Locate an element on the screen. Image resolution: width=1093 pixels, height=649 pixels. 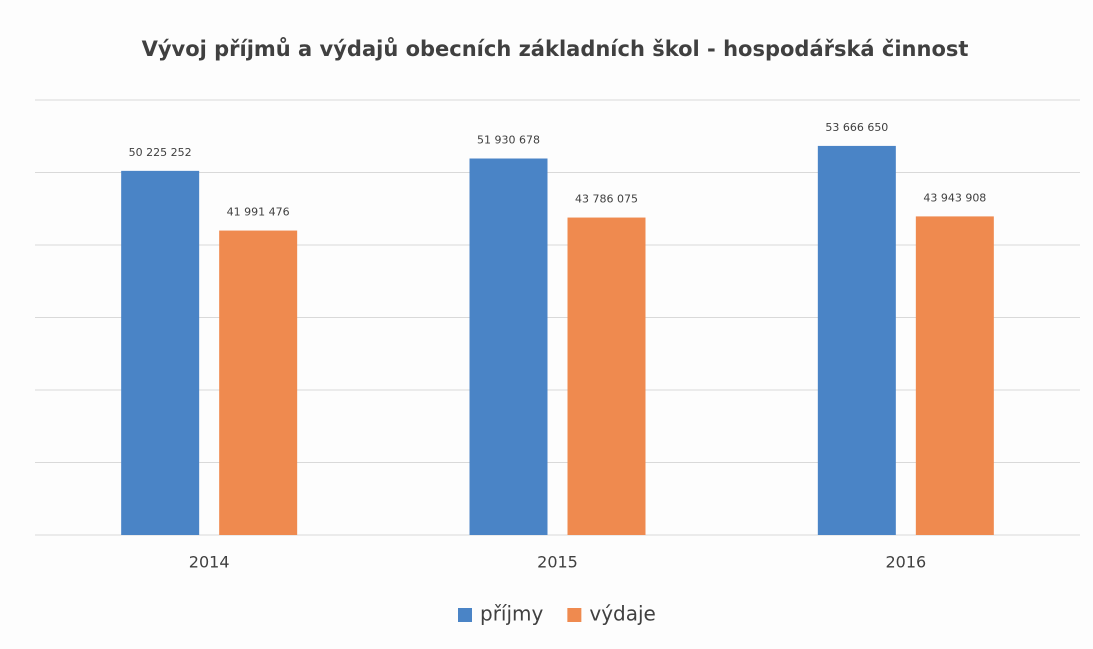
x-tick-label: 2016 is located at coordinates (905, 562).